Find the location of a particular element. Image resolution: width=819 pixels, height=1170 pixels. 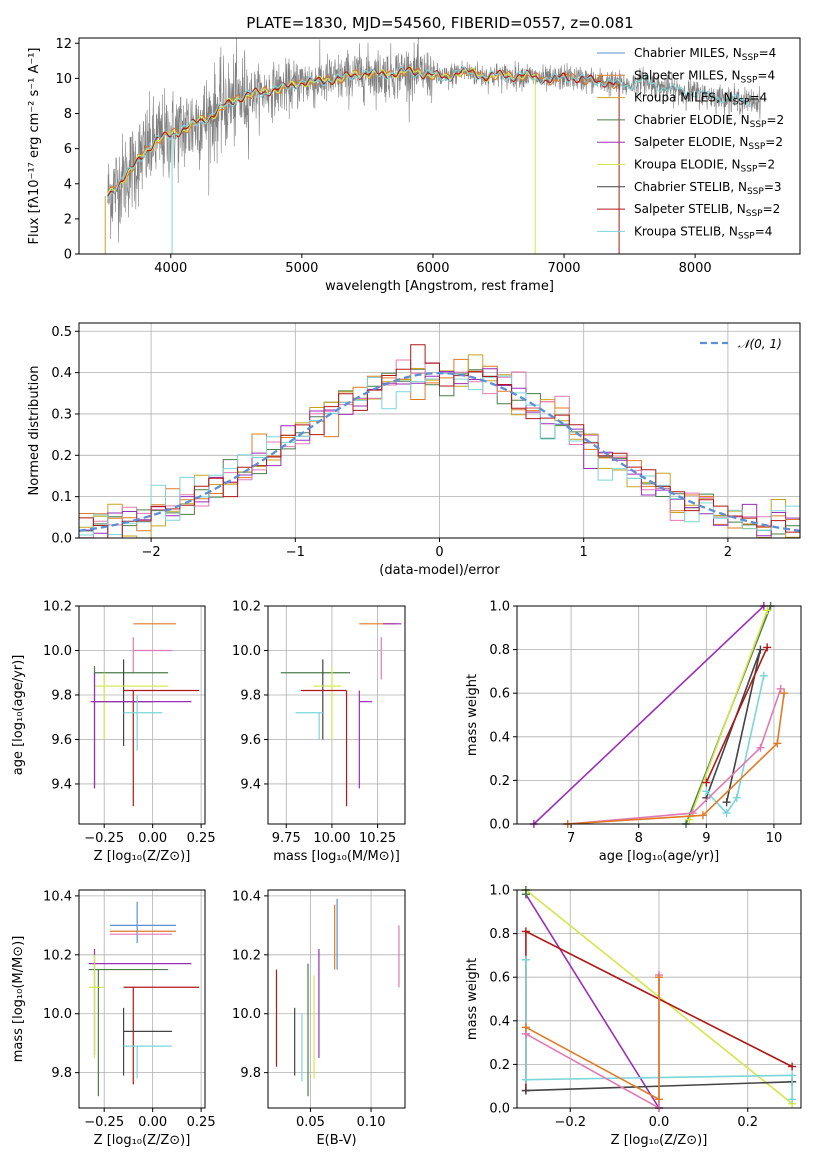

x-axis-label: (data-model)/error is located at coordinates (439, 570).